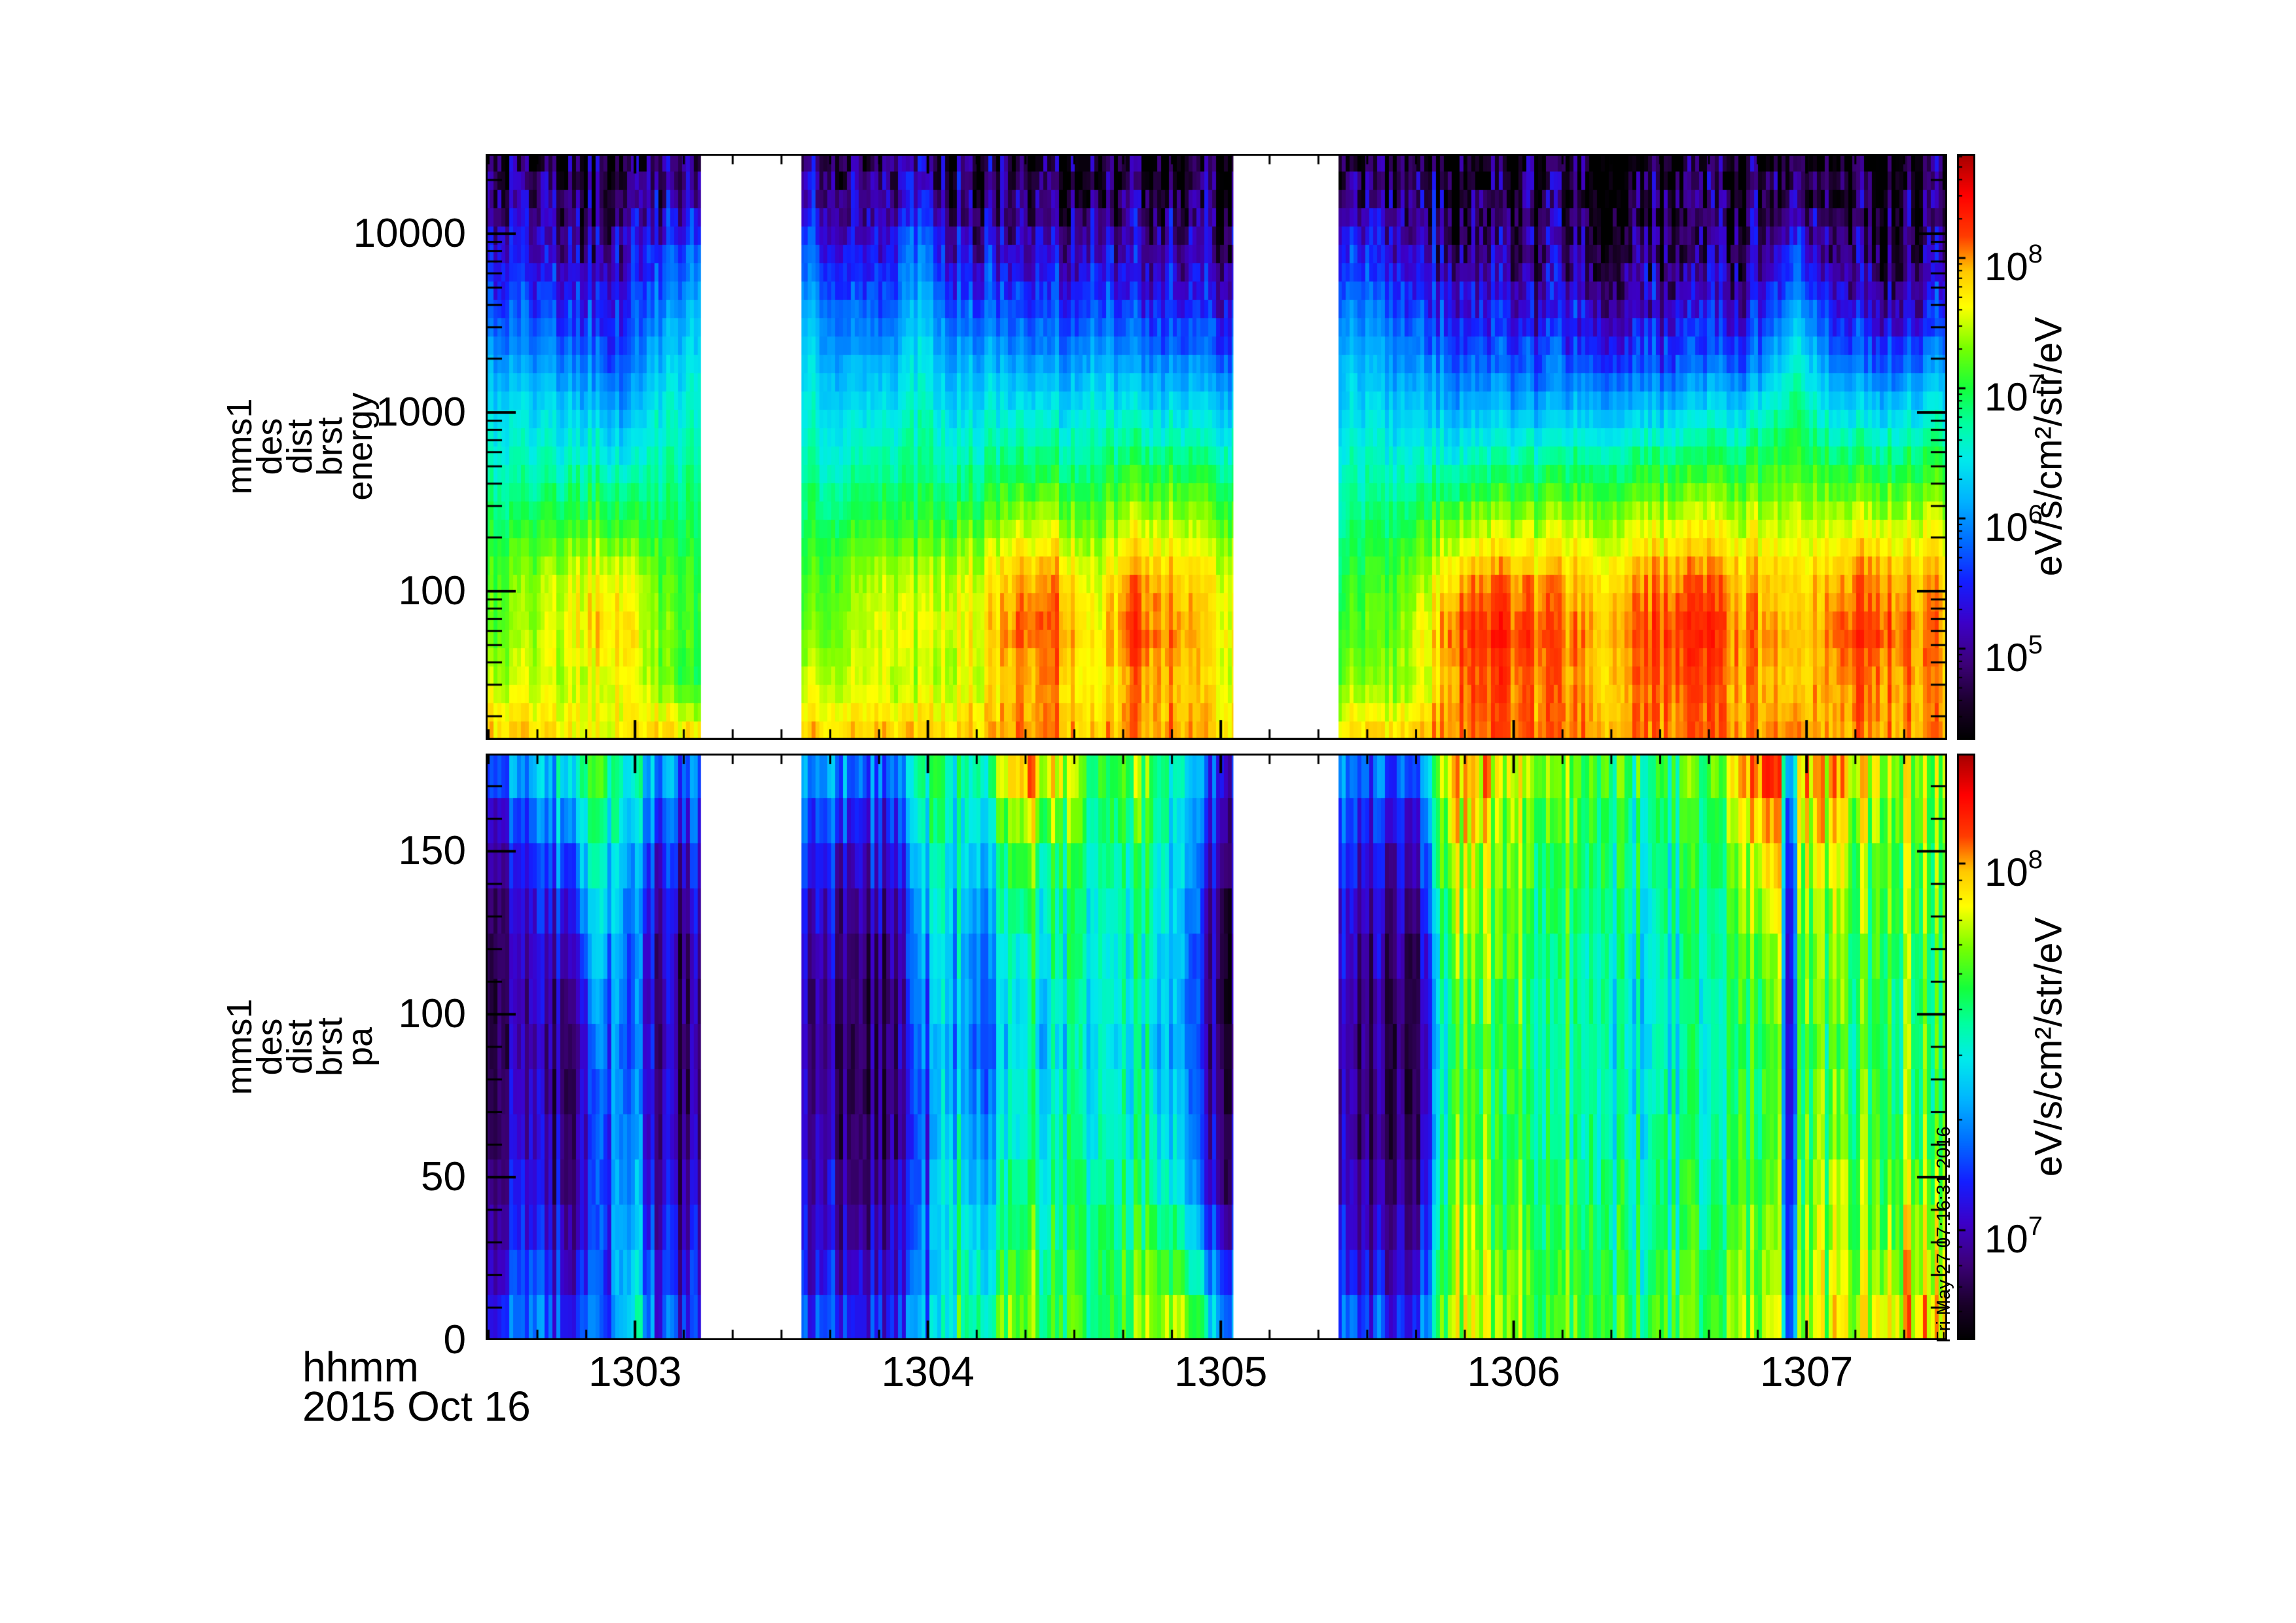  I want to click on x-tick-label: 1304, so click(928, 1371).